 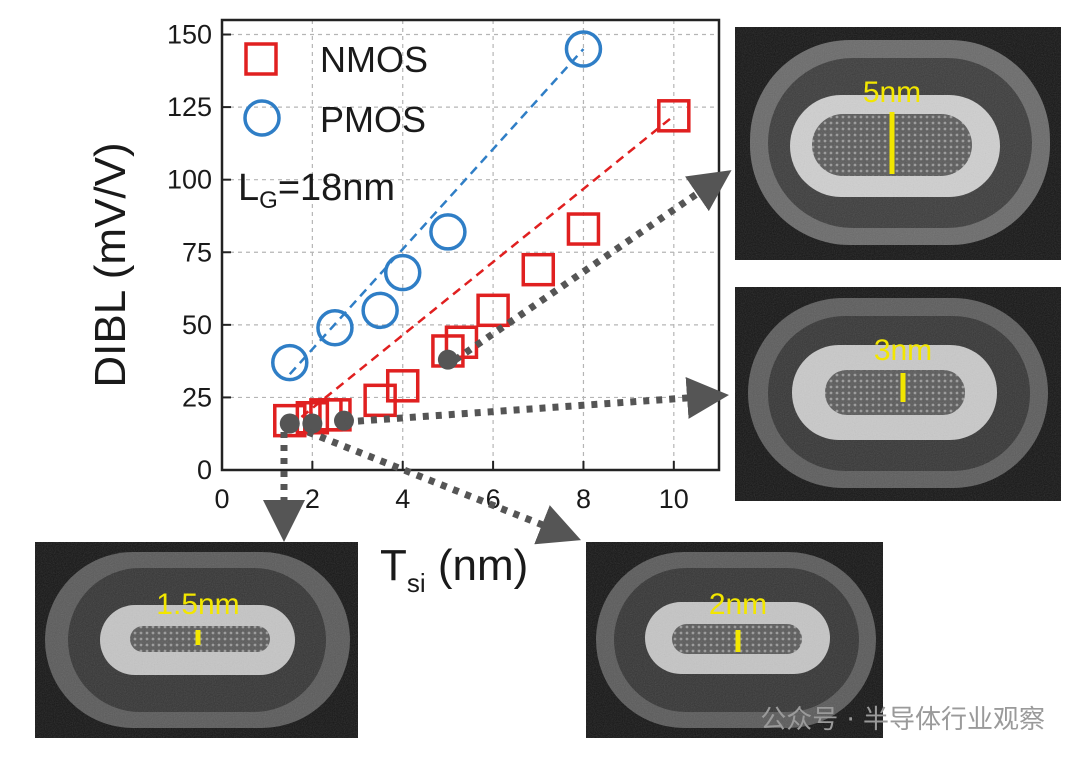 I want to click on tem-image-5nm: 5nm, so click(x=898, y=143).